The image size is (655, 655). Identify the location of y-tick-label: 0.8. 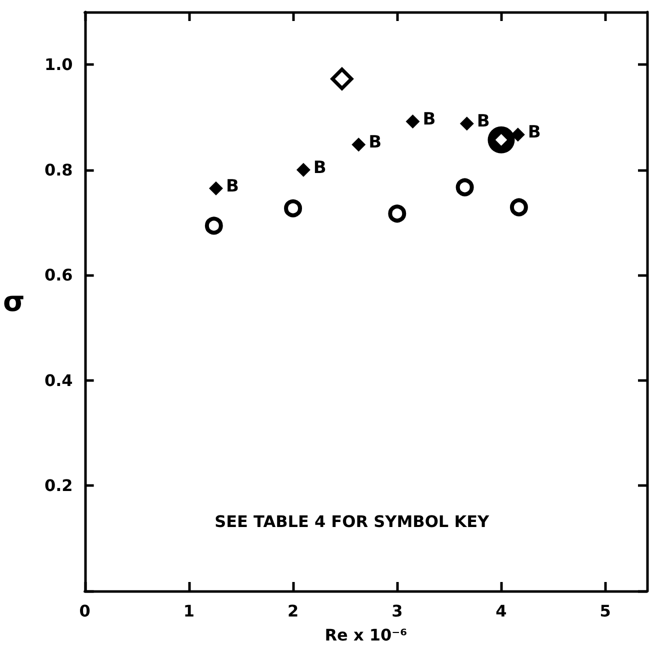
(58, 170).